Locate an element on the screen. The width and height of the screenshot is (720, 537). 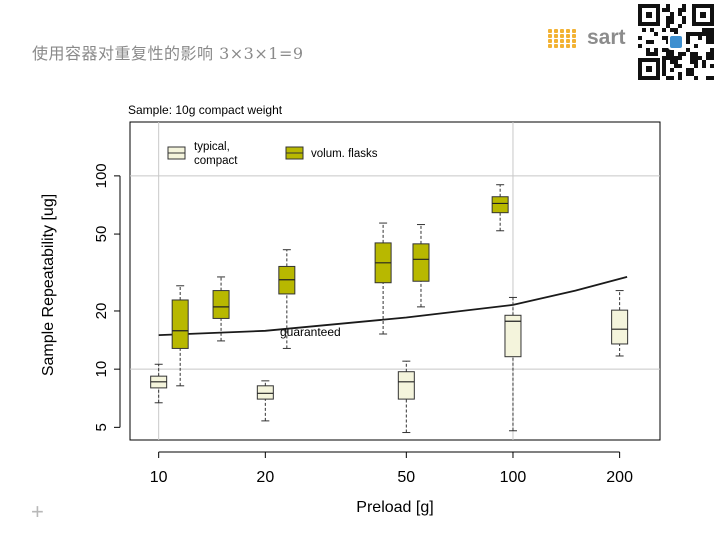
guaranteed-curve-group is located at coordinates (393, 306).